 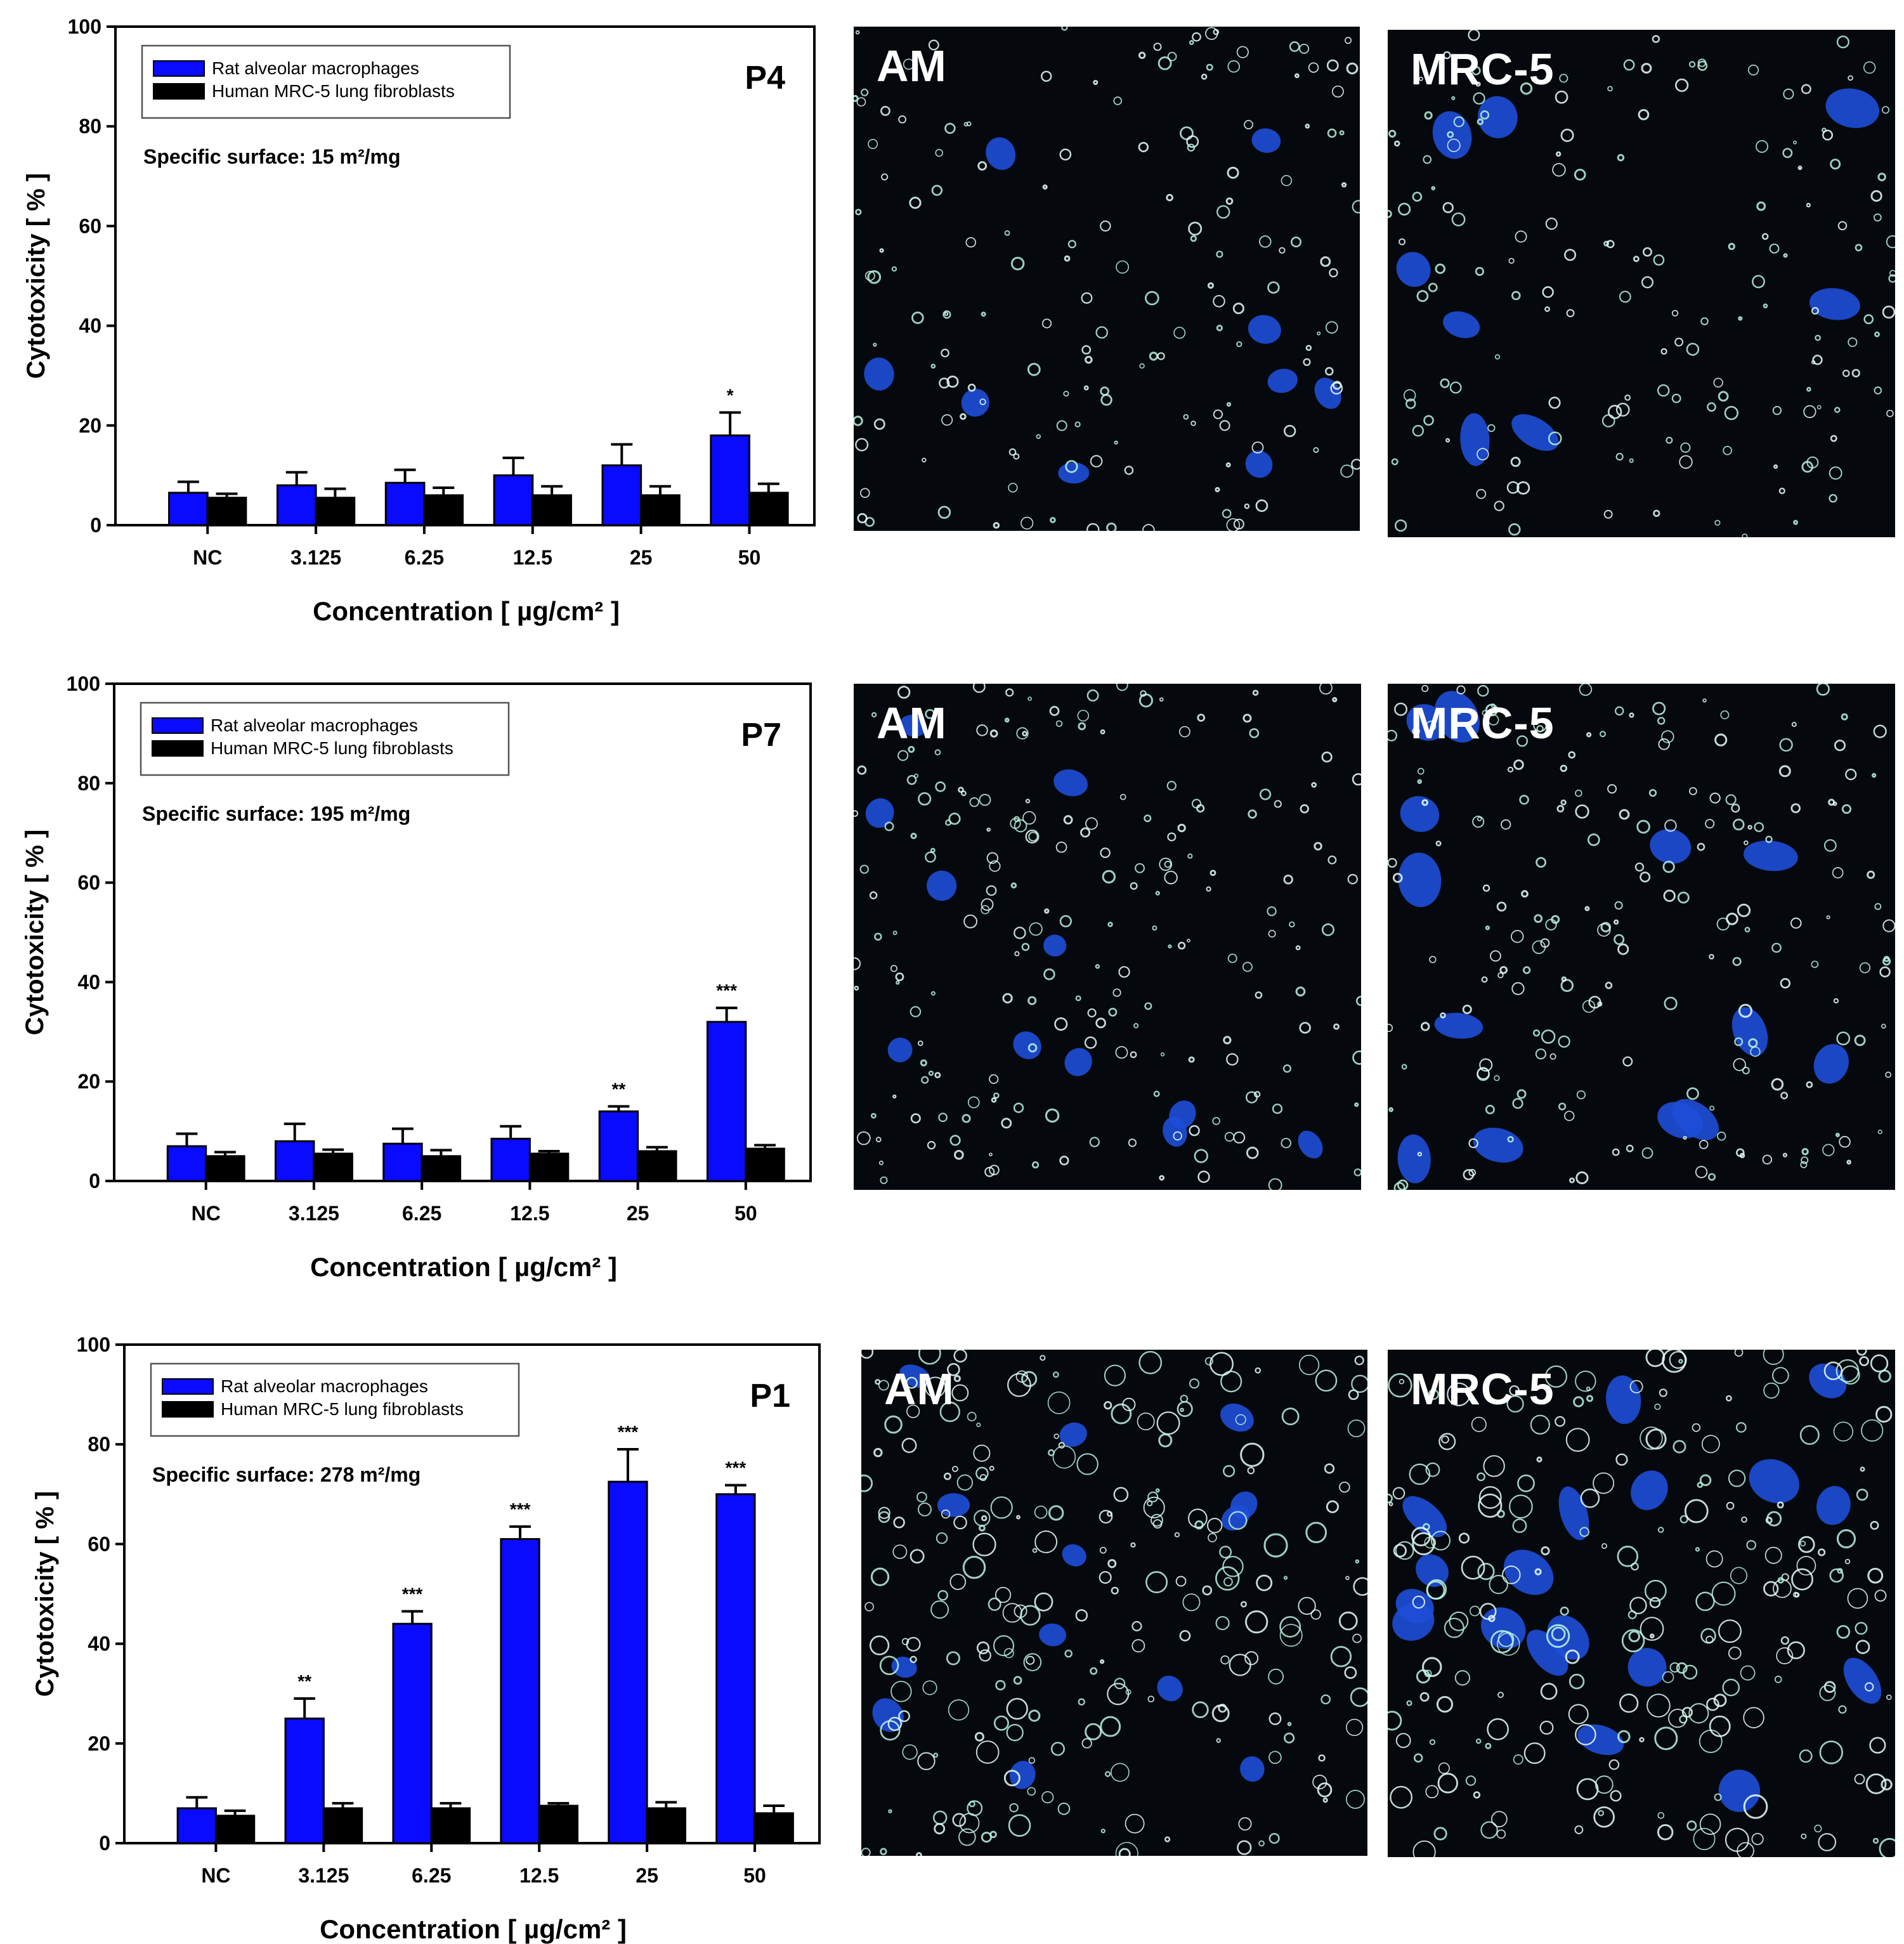 I want to click on micrograph-image, so click(x=1107, y=937).